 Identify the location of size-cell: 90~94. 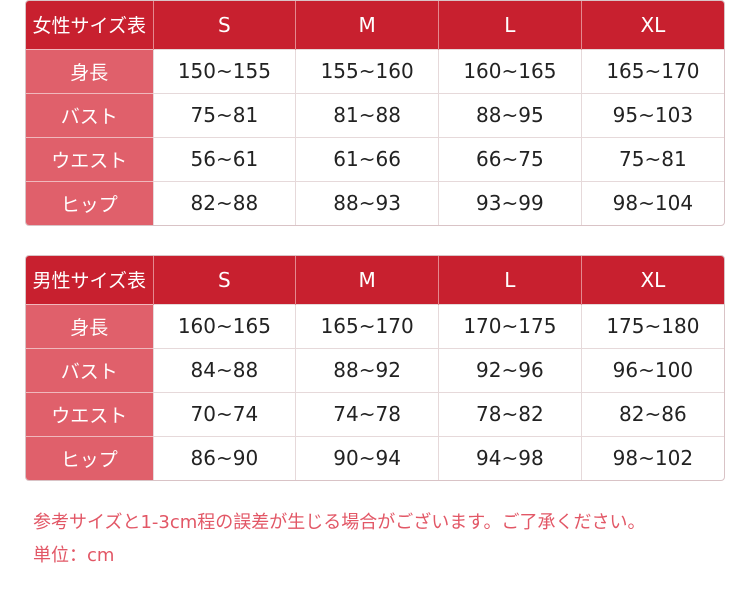
(367, 457).